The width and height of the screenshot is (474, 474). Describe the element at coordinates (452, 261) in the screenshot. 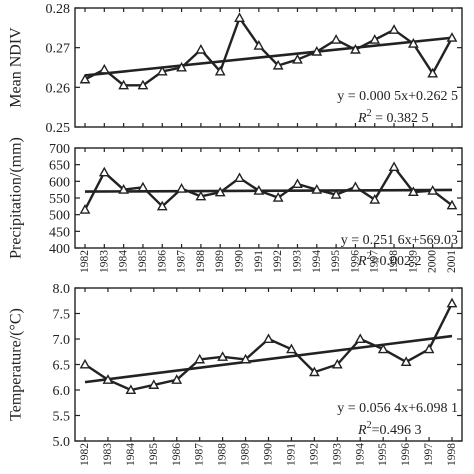

I see `x-tick-label: 2001` at that location.